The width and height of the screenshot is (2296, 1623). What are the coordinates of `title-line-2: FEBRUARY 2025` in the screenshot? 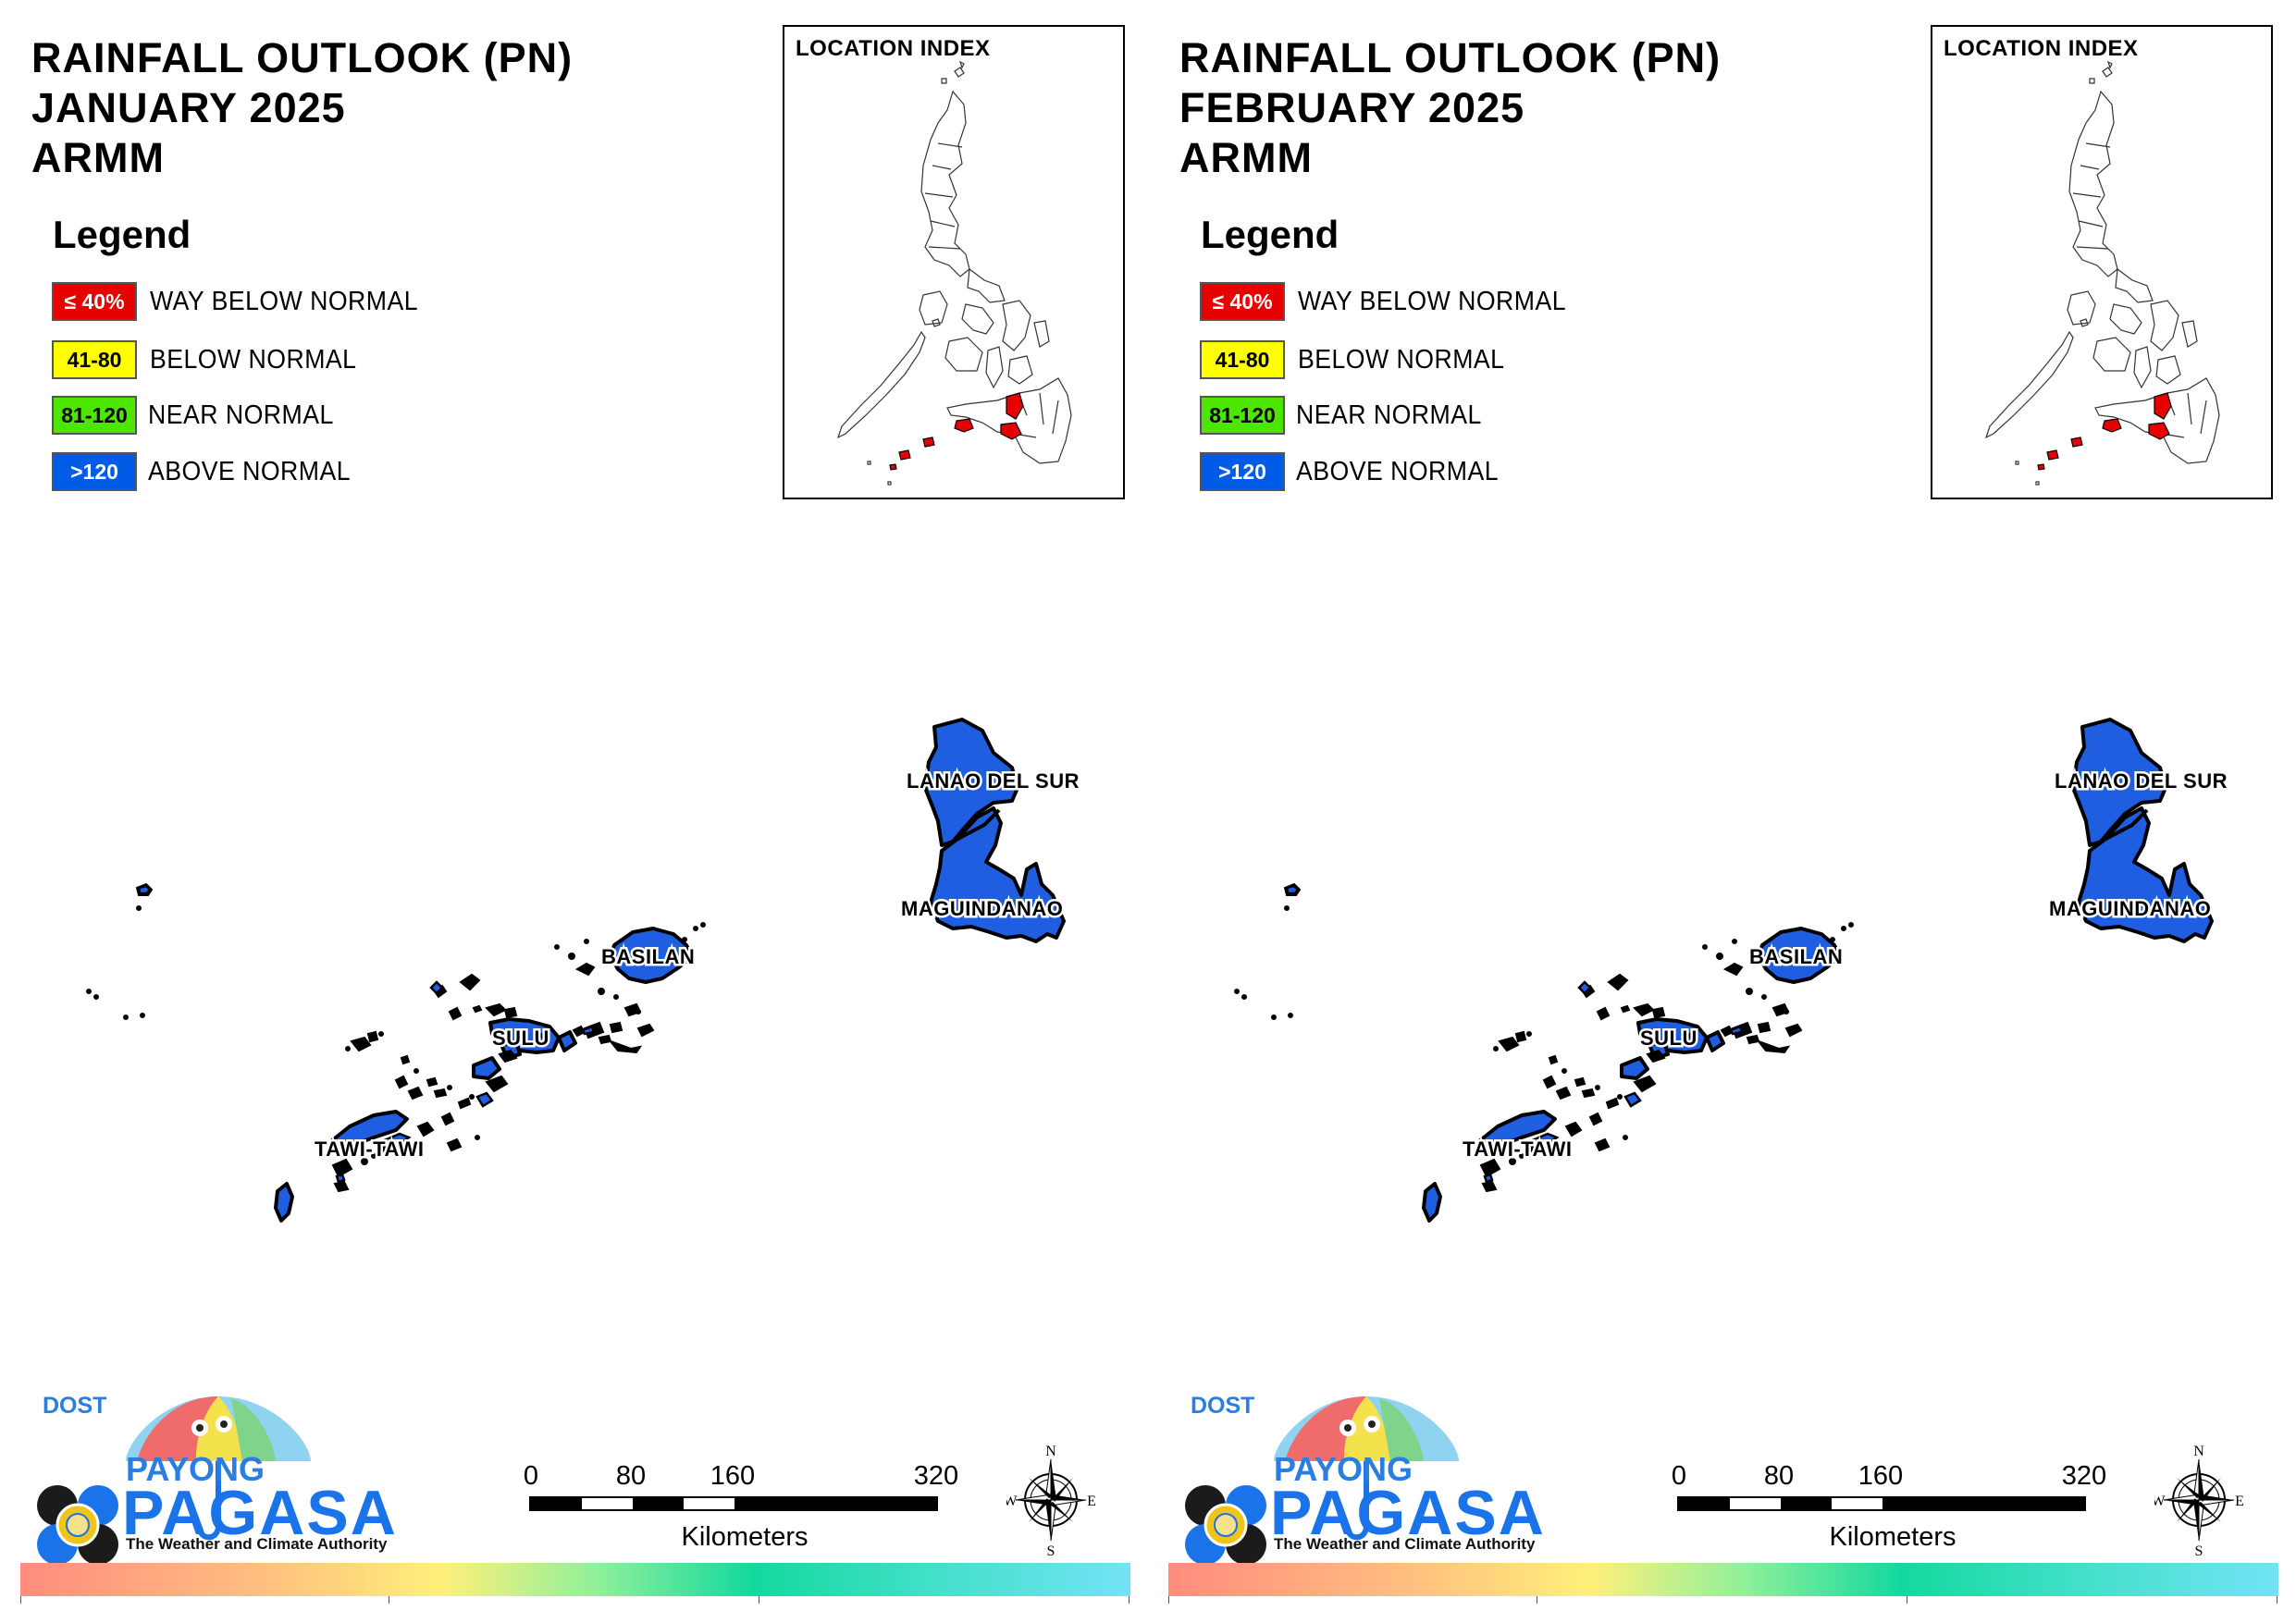 It's located at (1352, 107).